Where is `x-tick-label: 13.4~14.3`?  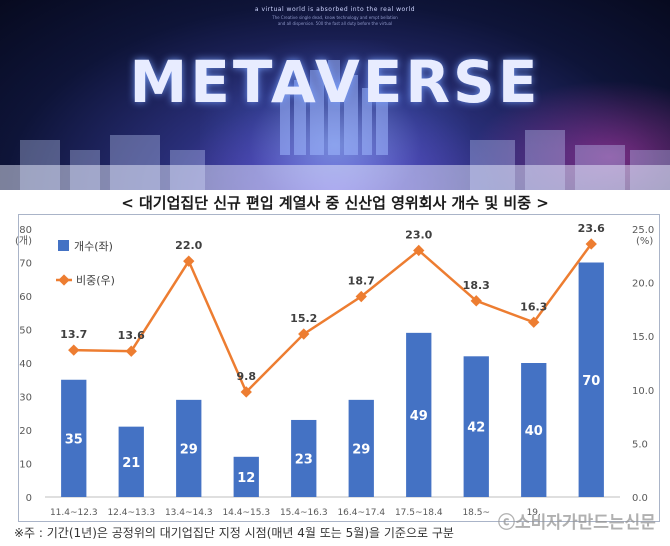
x-tick-label: 13.4~14.3 is located at coordinates (189, 513).